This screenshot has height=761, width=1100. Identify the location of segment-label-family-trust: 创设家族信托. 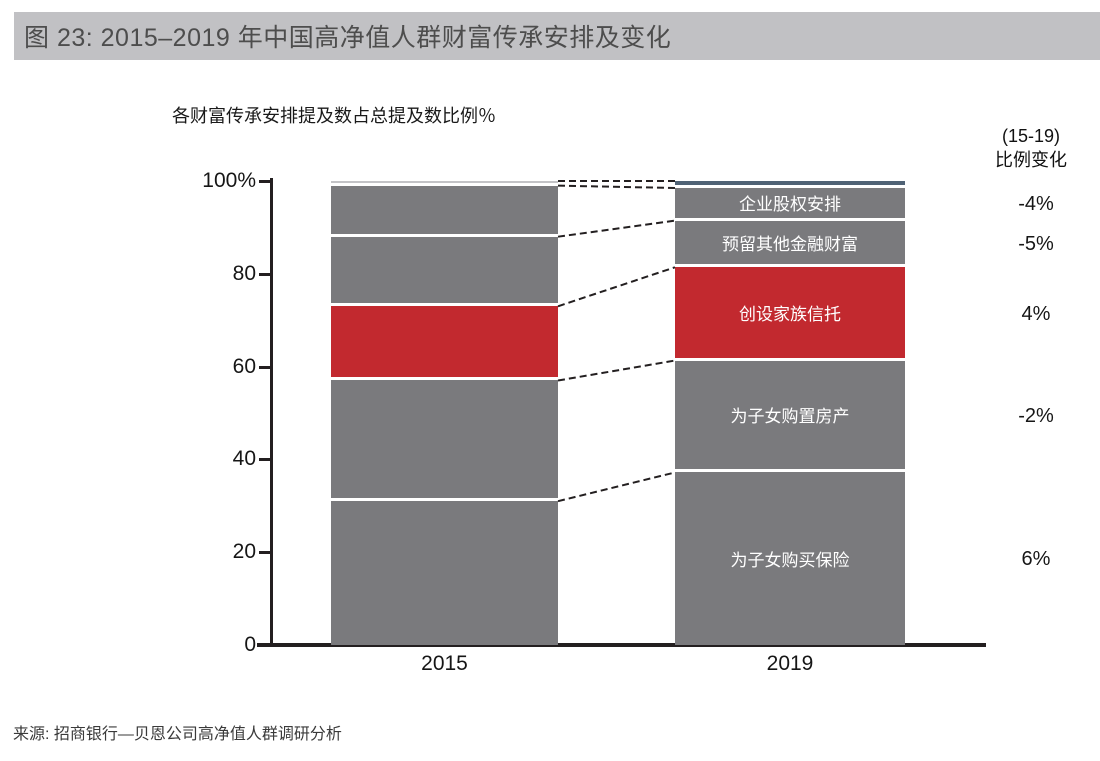
(790, 314).